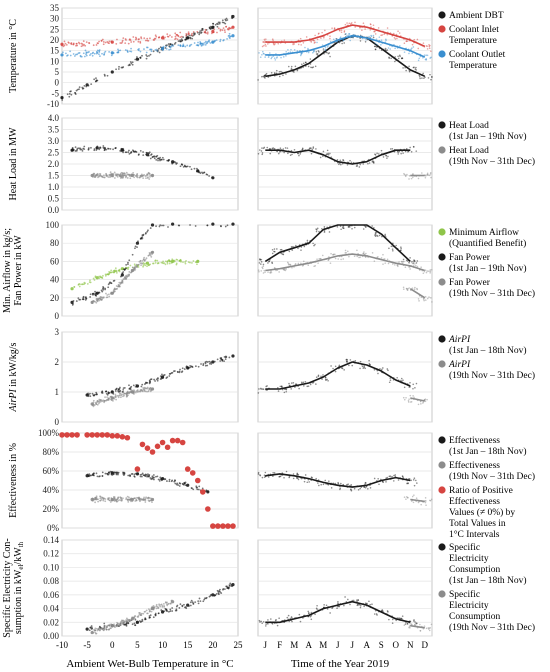 The height and width of the screenshot is (672, 550). Describe the element at coordinates (55, 298) in the screenshot. I see `y-tick-label: 20` at that location.